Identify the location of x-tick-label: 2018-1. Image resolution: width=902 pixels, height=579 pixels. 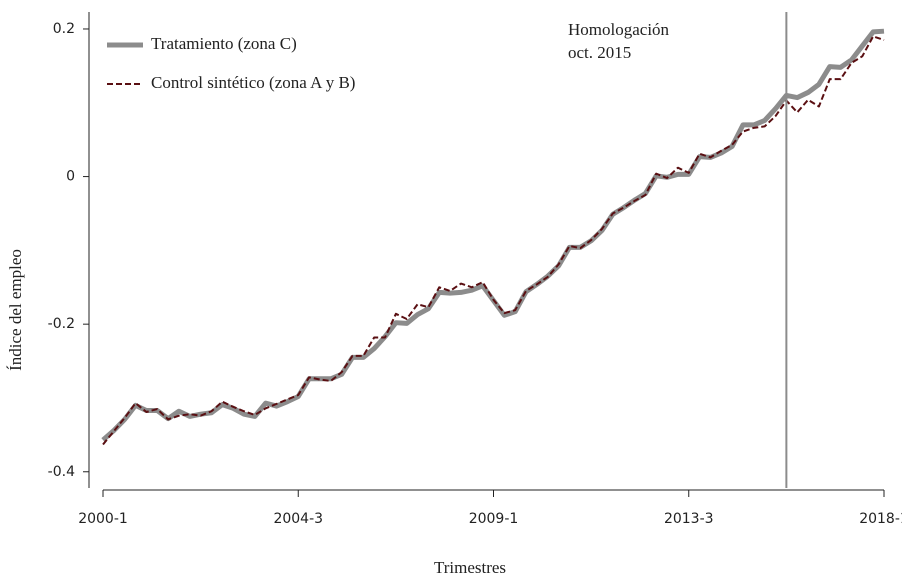
(880, 519).